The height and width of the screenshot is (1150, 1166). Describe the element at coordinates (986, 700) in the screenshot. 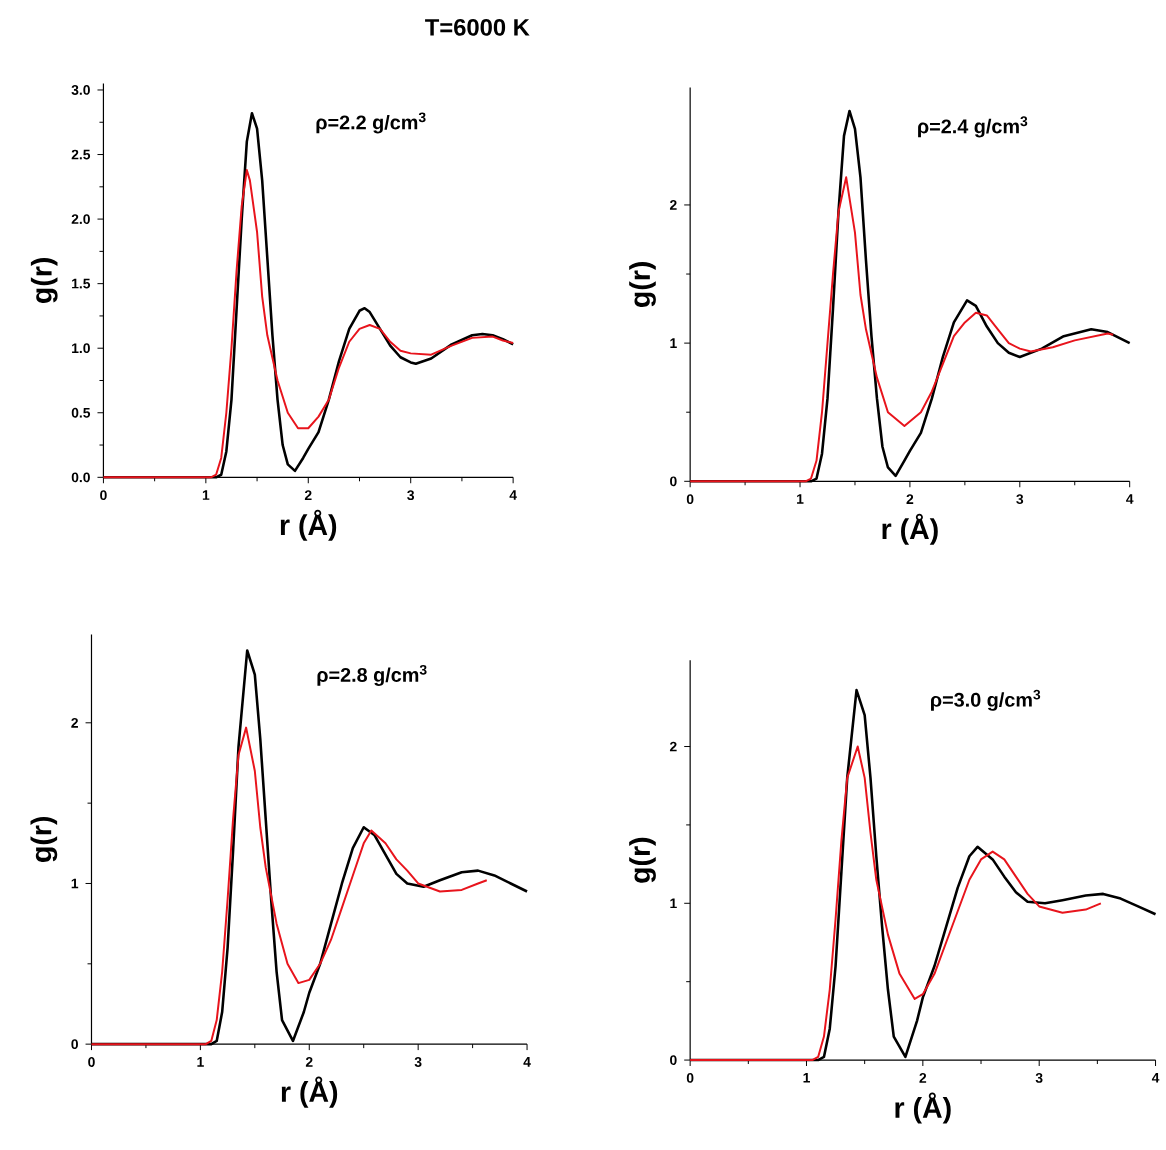

I see `annotation: ρ=3.0 g/cm$^{3}$` at that location.